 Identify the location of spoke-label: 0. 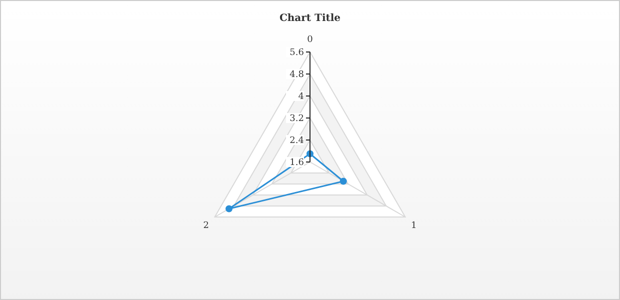
(310, 40).